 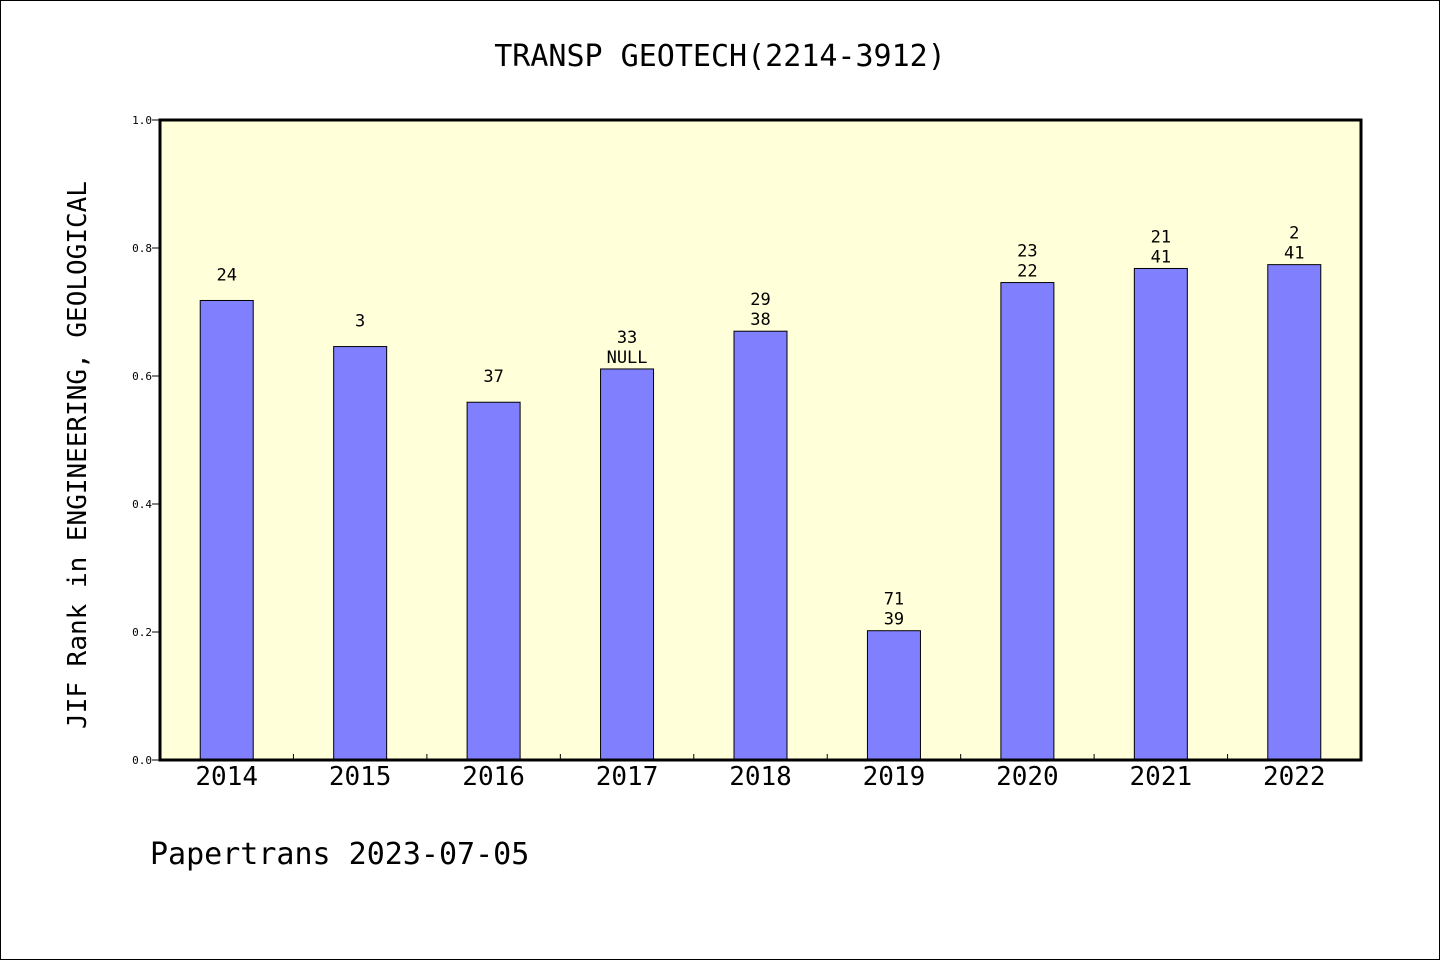 I want to click on x-tick-label: 2021, so click(x=1161, y=777).